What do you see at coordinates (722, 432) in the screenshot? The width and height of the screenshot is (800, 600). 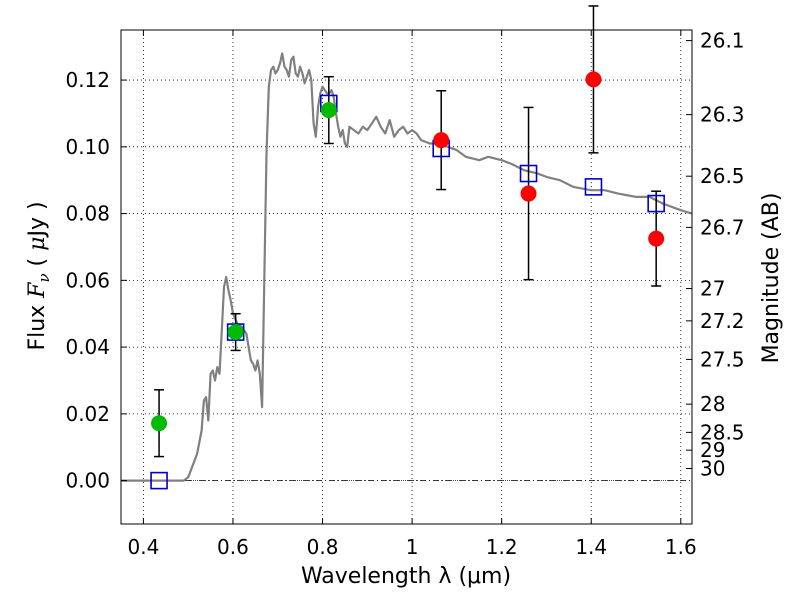 I see `mag-tick-label: 28.5` at bounding box center [722, 432].